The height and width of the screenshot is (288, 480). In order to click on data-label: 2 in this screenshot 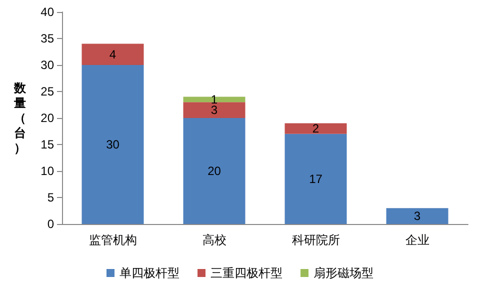, I will do `click(316, 129)`.